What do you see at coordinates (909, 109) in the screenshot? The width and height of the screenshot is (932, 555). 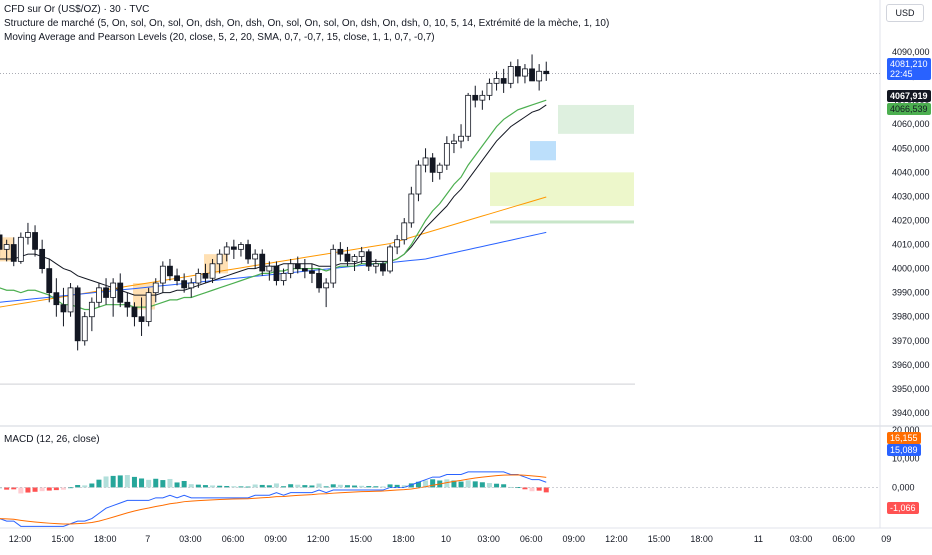 I see `green-ma-price-label: 4066,539` at bounding box center [909, 109].